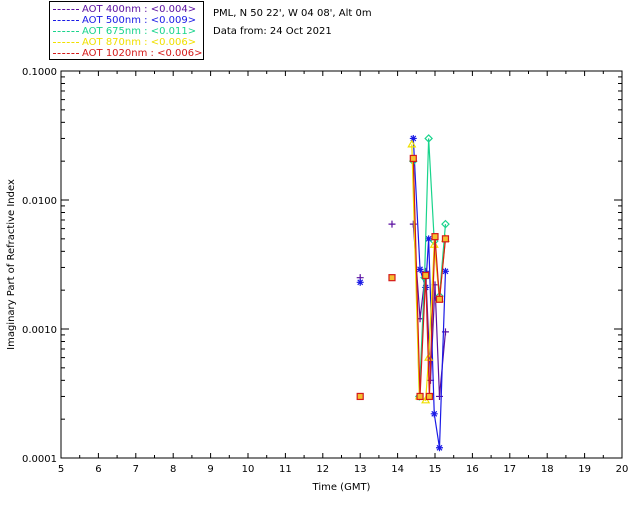  I want to click on y-tick-label: 0.0100, so click(39, 201).